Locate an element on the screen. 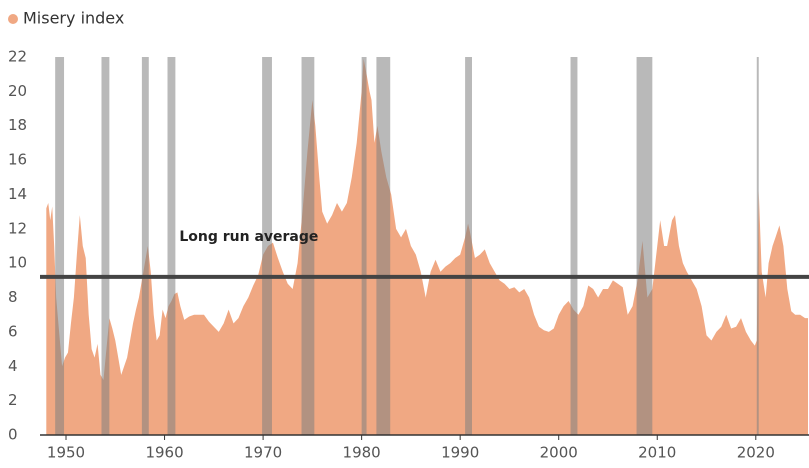 This screenshot has height=468, width=809. y-tick-label: 20 is located at coordinates (17, 91).